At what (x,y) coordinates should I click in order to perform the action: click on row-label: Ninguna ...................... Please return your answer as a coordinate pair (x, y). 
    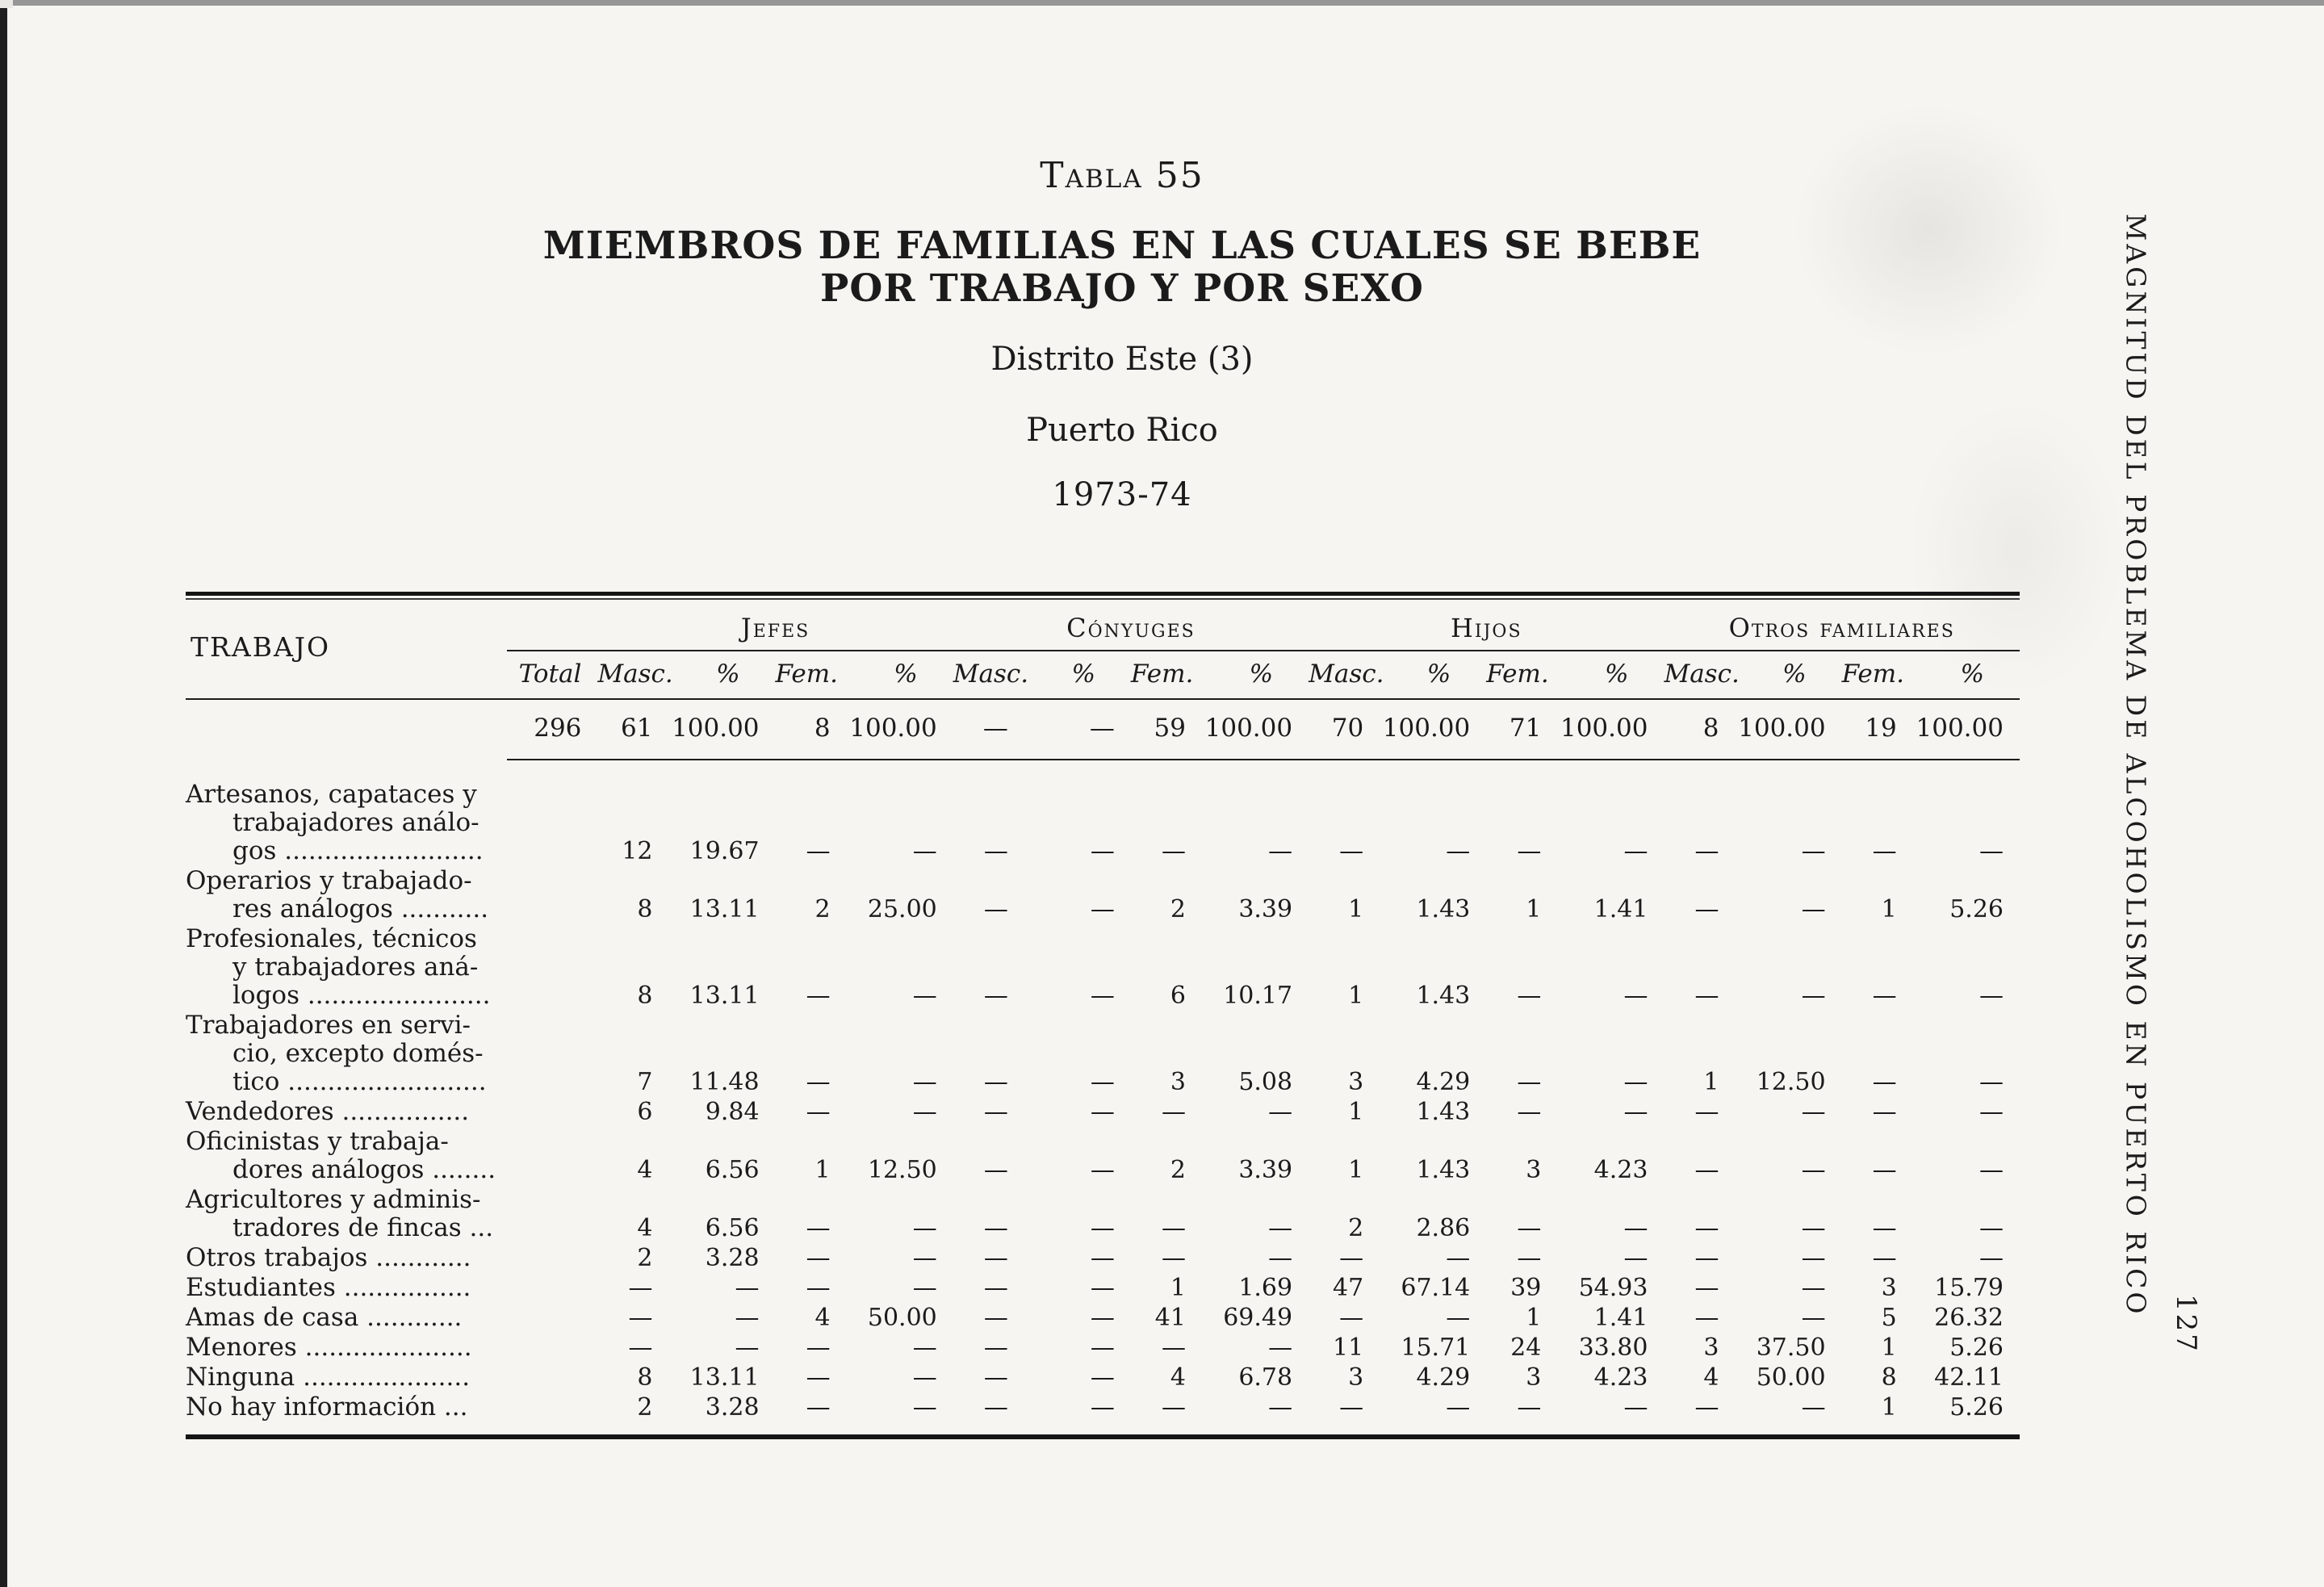
    Looking at the image, I should click on (328, 1377).